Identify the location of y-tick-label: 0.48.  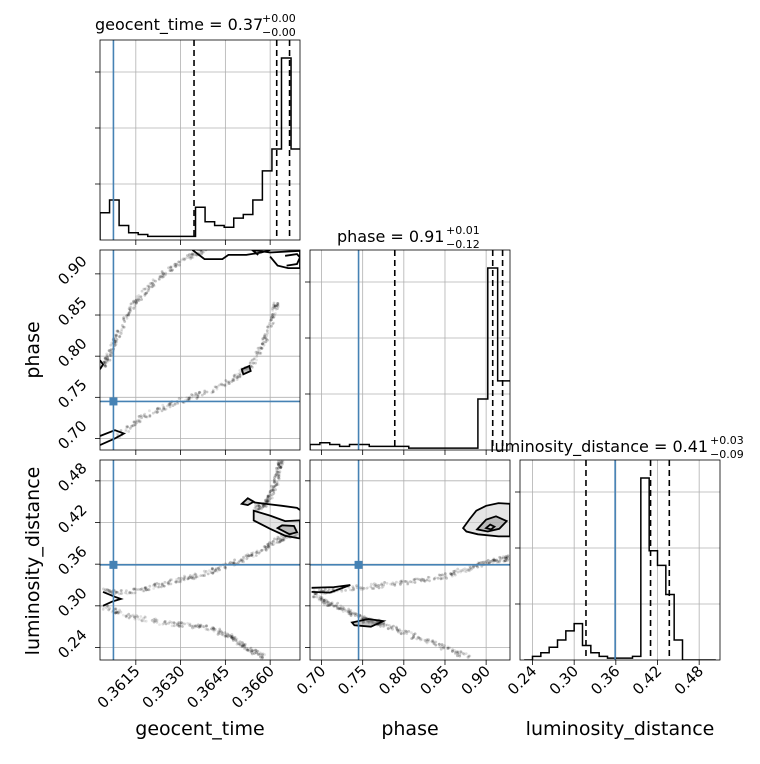
(72, 477).